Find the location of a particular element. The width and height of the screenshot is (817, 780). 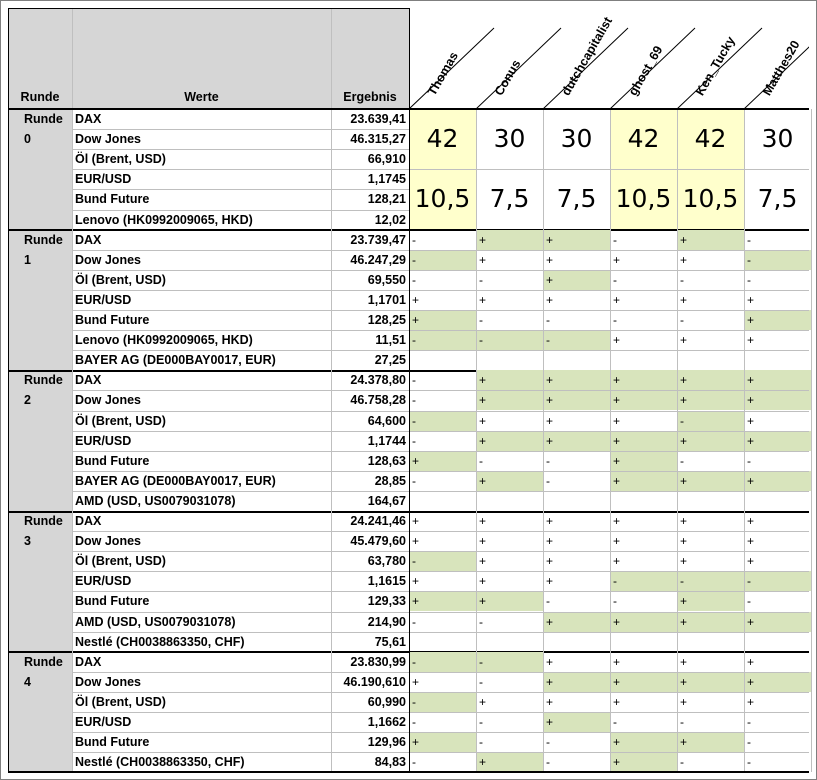

header-ergebnis: Ergebnis is located at coordinates (370, 97).